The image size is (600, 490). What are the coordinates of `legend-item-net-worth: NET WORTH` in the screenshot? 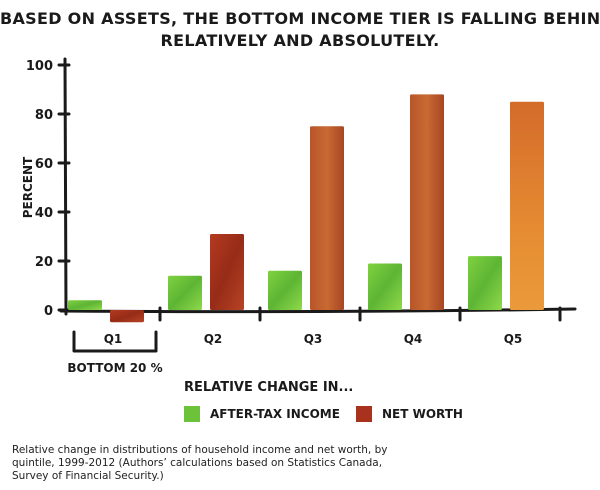 It's located at (409, 414).